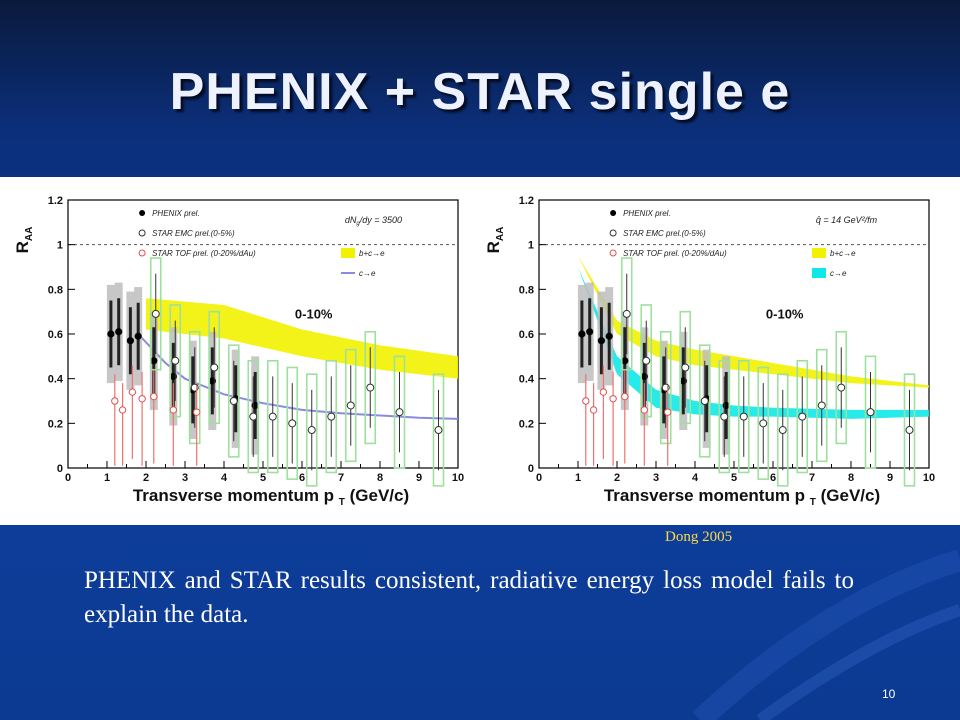  What do you see at coordinates (889, 694) in the screenshot?
I see `page-number: 10` at bounding box center [889, 694].